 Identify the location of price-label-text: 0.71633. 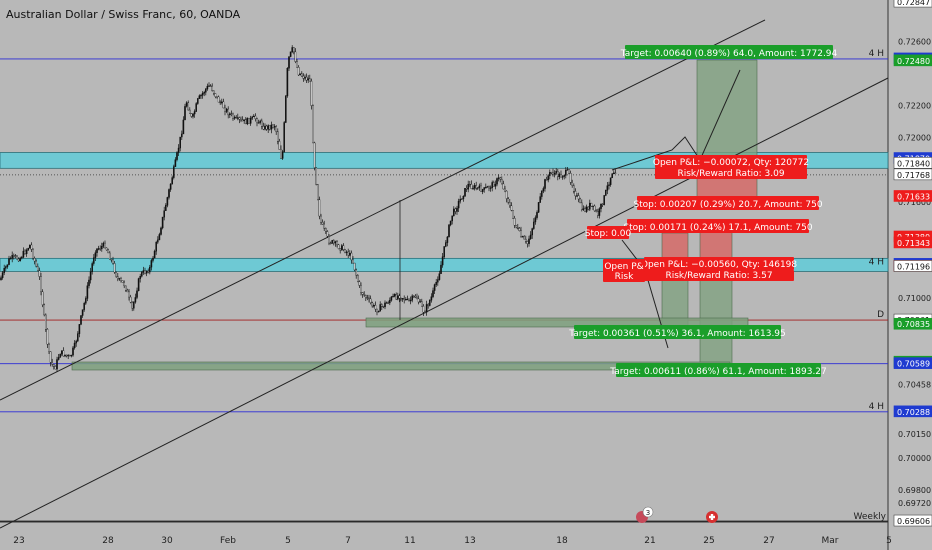
(913, 196).